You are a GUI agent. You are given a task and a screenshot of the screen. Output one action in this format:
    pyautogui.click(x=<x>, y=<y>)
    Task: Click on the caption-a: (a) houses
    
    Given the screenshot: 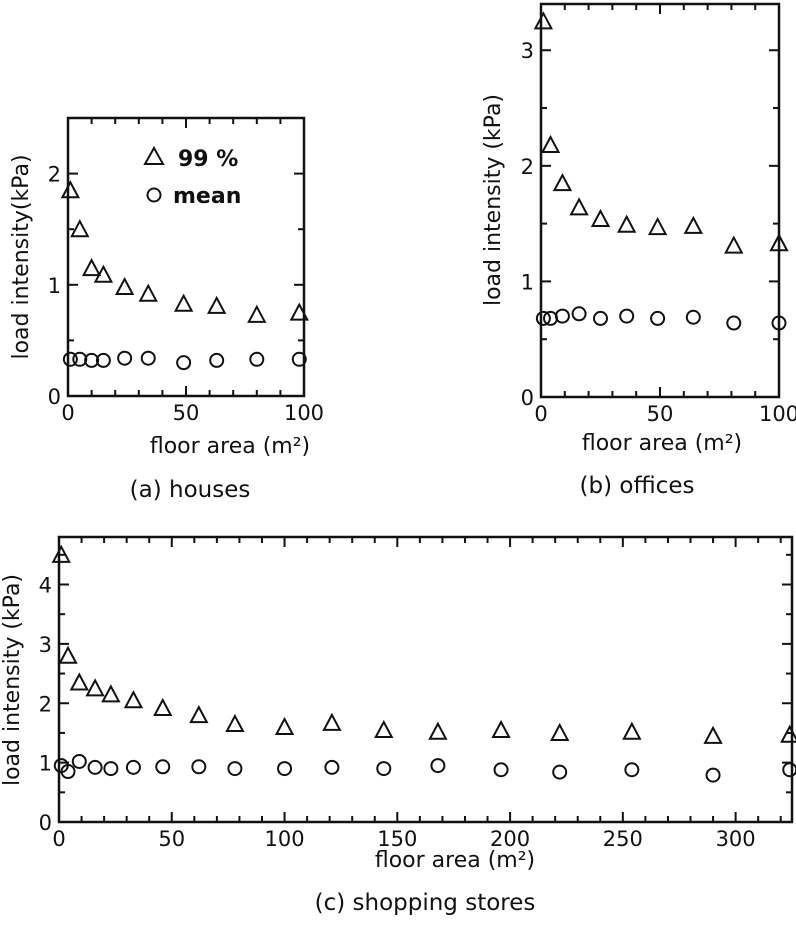 What is the action you would take?
    pyautogui.click(x=190, y=490)
    